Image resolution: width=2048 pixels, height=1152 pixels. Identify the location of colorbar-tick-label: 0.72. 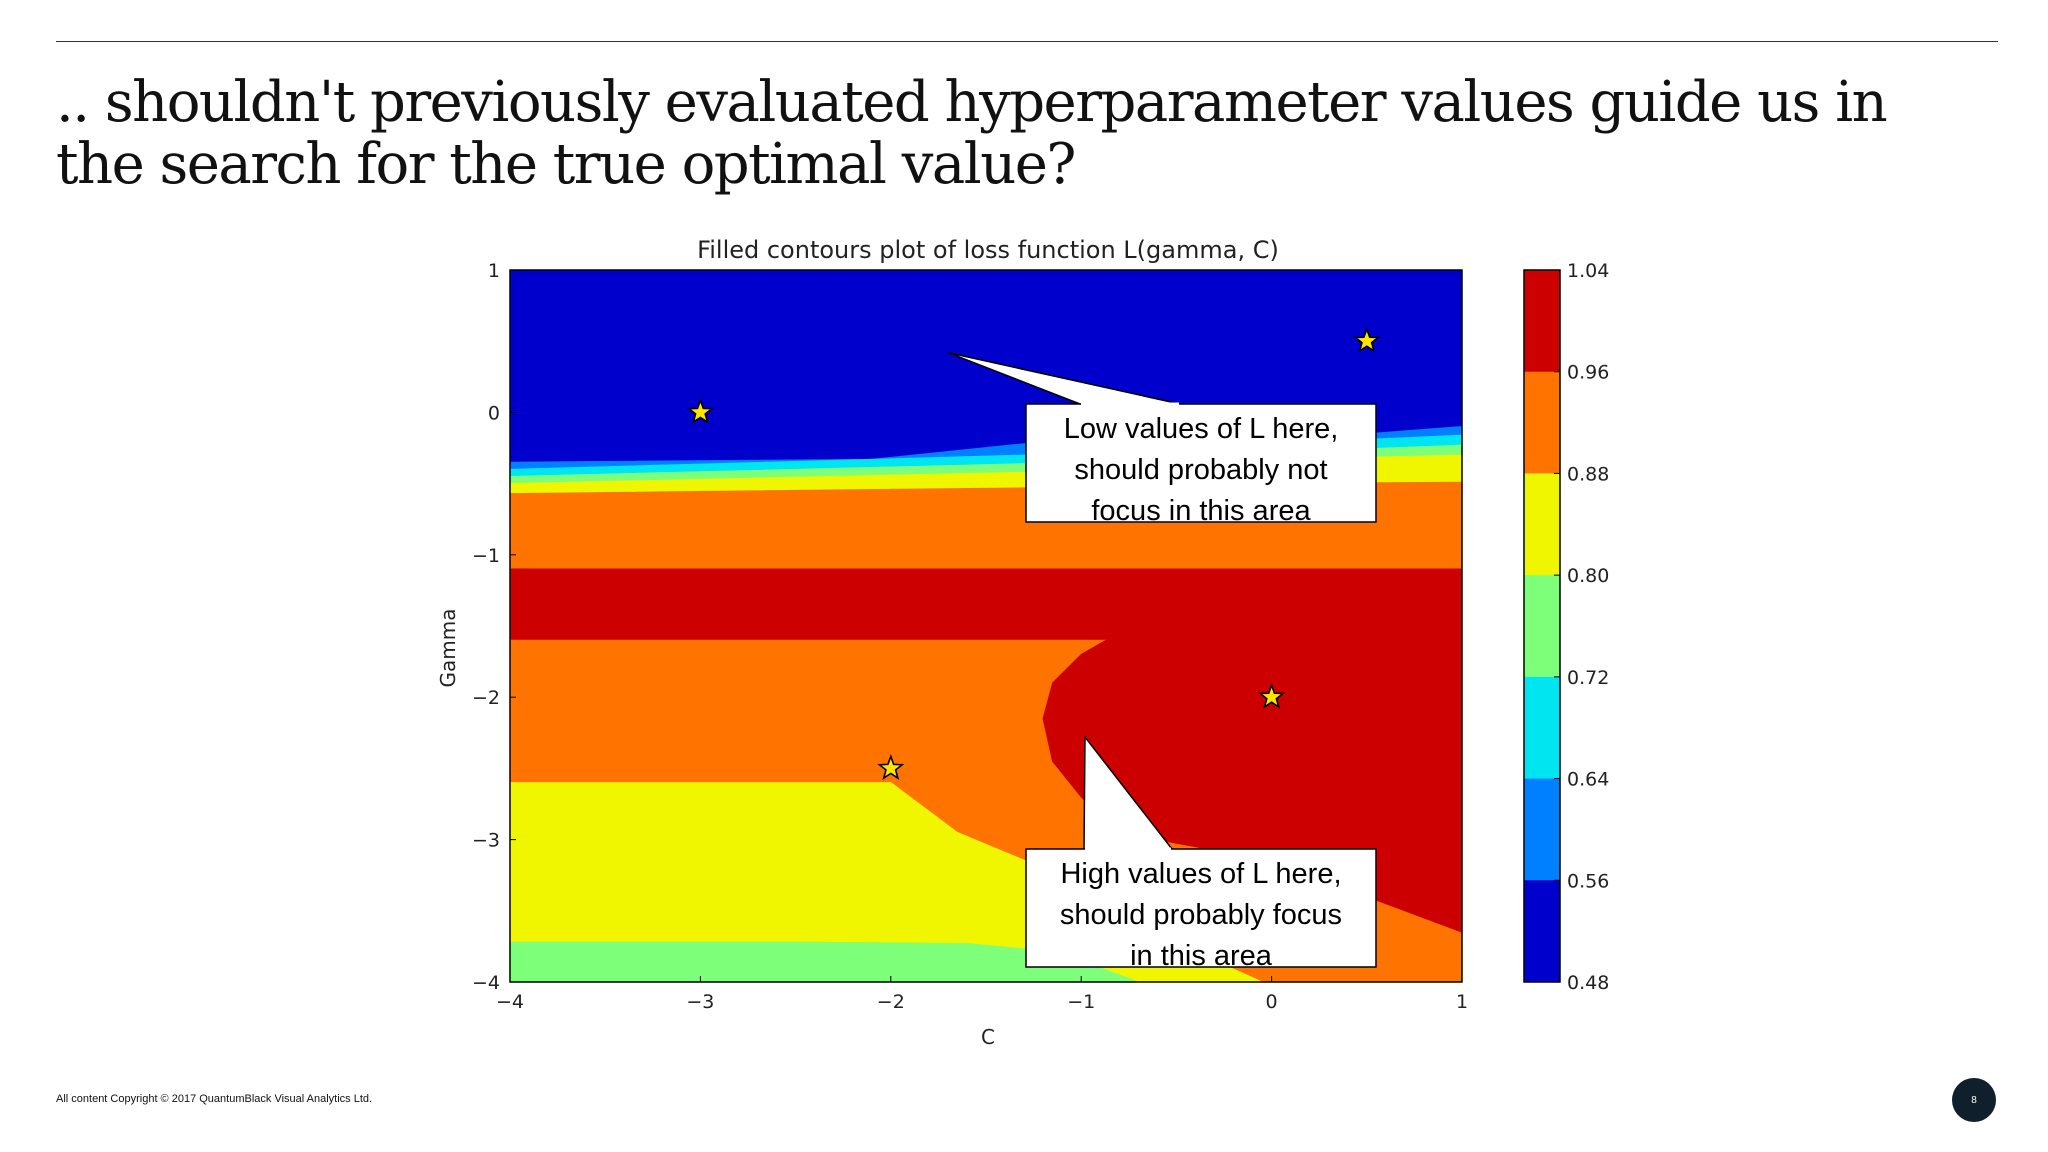
(1588, 678).